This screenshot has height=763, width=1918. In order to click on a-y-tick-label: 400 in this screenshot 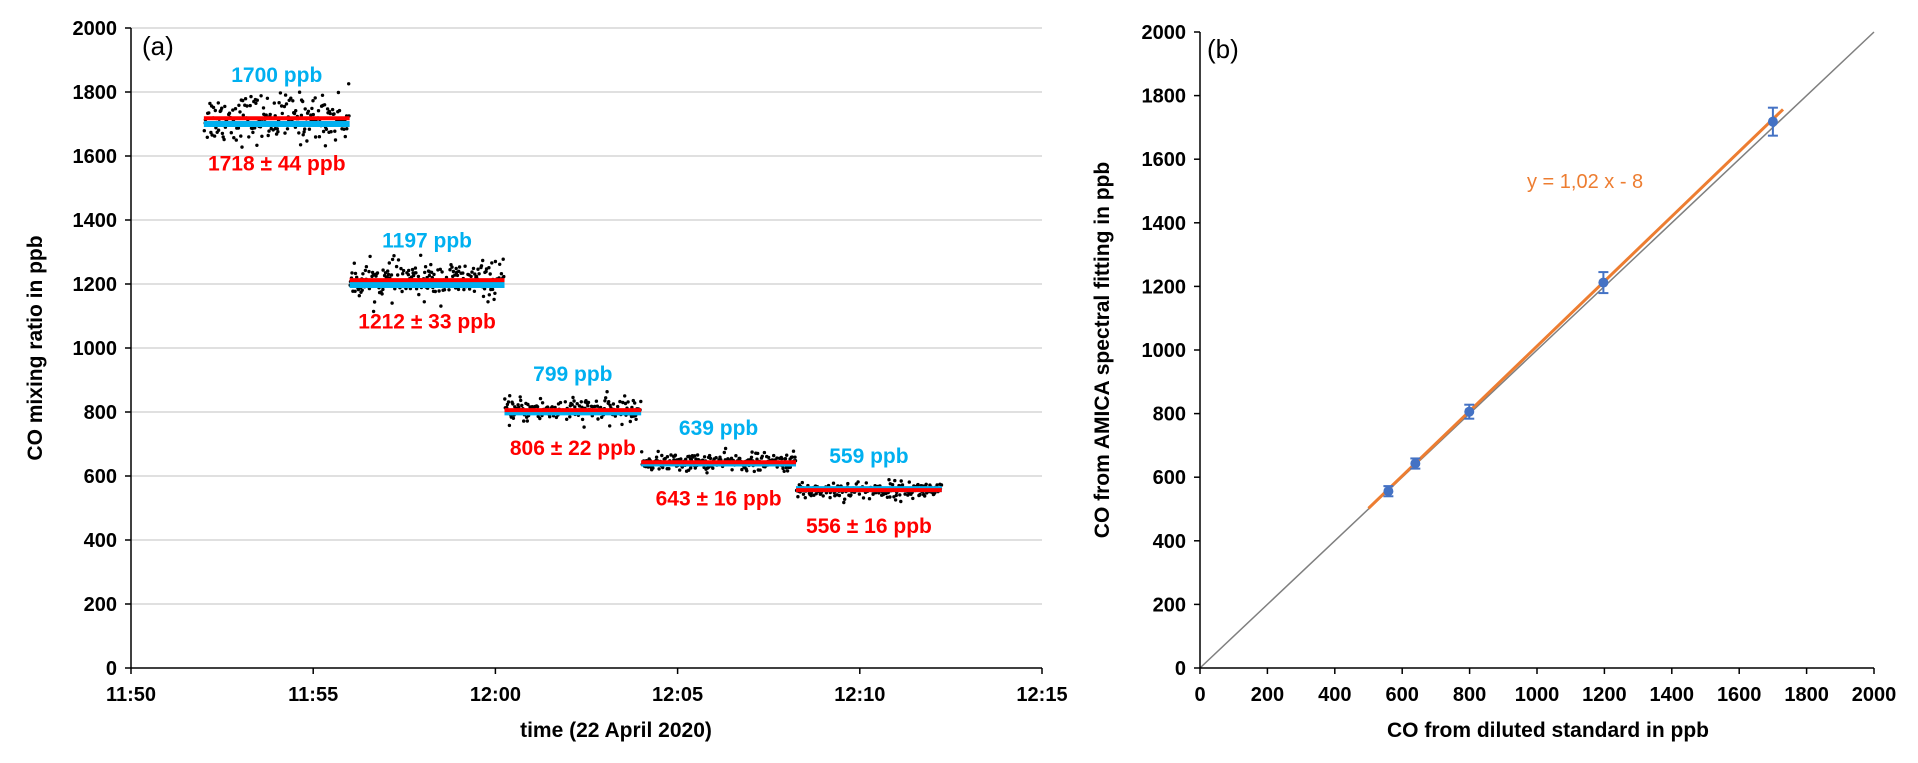, I will do `click(100, 541)`.